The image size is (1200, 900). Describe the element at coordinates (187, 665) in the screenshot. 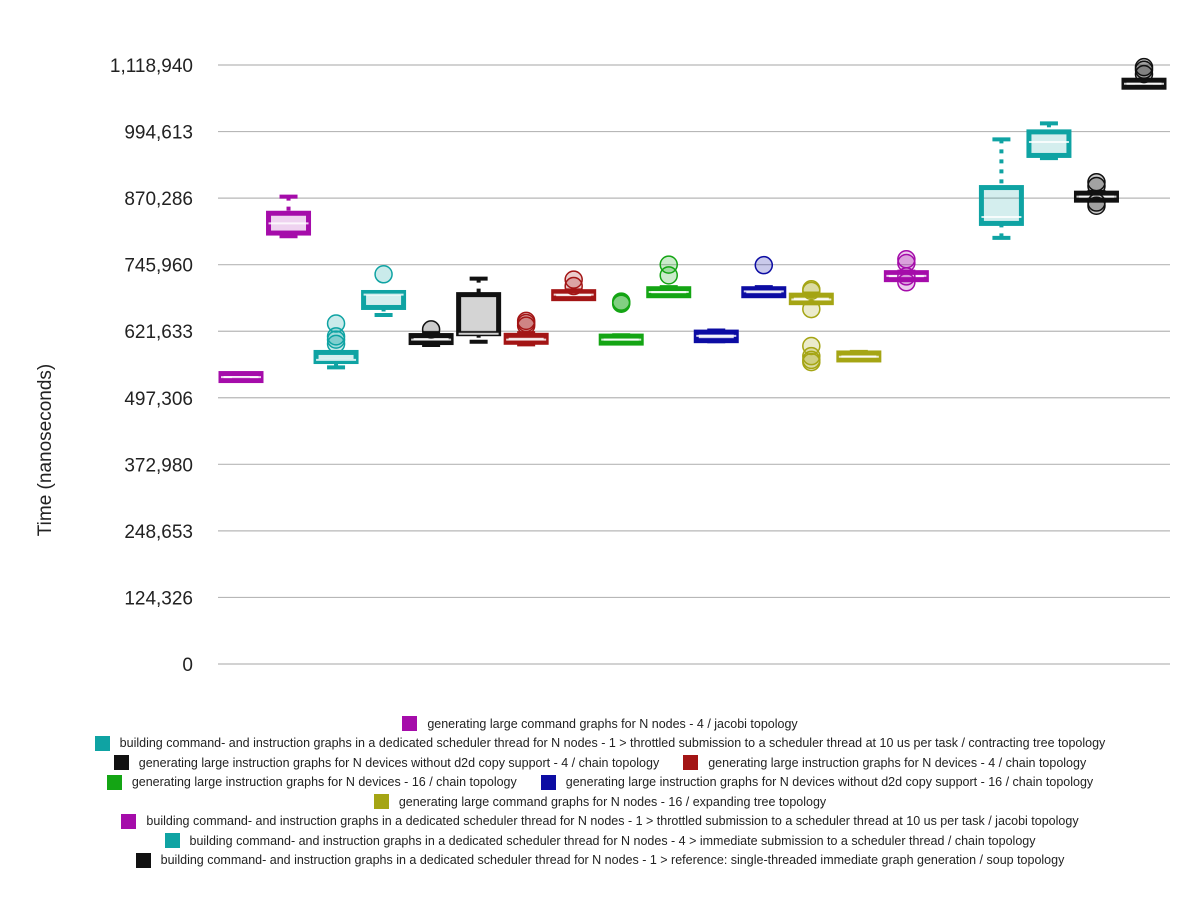

I see `y-tick-label: 0` at that location.